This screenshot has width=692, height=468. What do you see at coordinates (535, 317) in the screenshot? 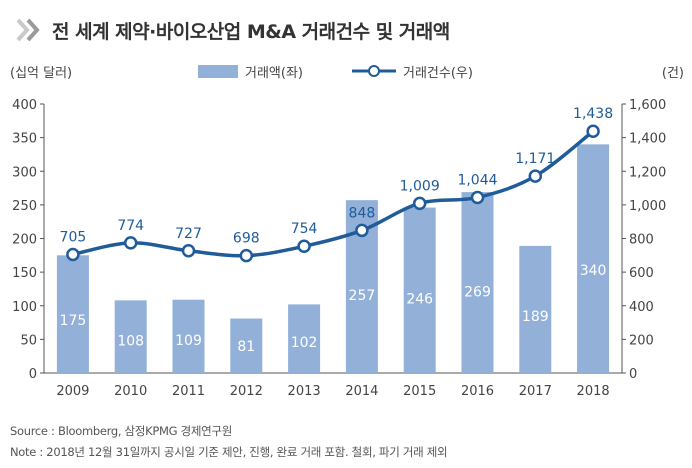
I see `bar-value-label: 189` at bounding box center [535, 317].